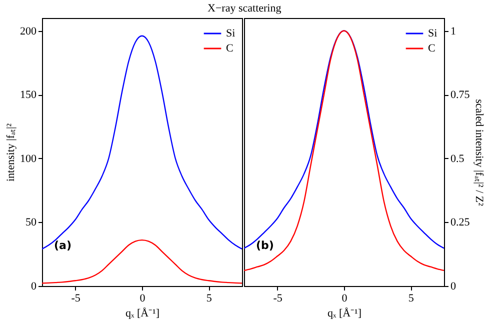  Describe the element at coordinates (453, 31) in the screenshot. I see `y2-tick-label: 1` at that location.